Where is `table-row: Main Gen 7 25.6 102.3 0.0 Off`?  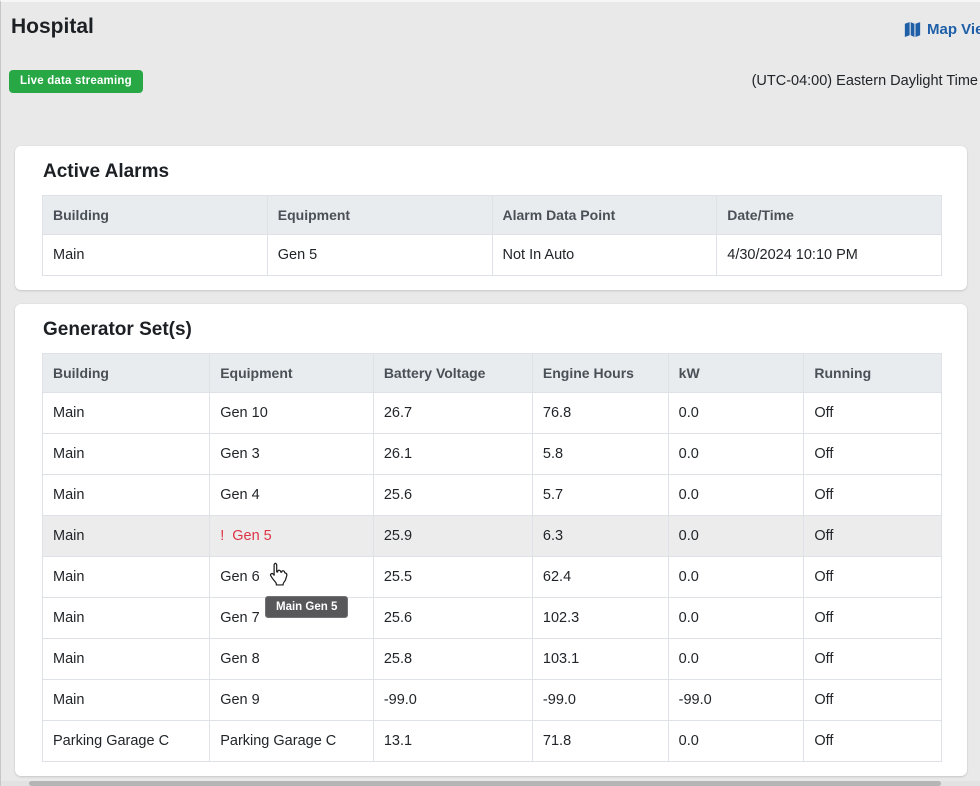
table-row: Main Gen 7 25.6 102.3 0.0 Off is located at coordinates (491, 618).